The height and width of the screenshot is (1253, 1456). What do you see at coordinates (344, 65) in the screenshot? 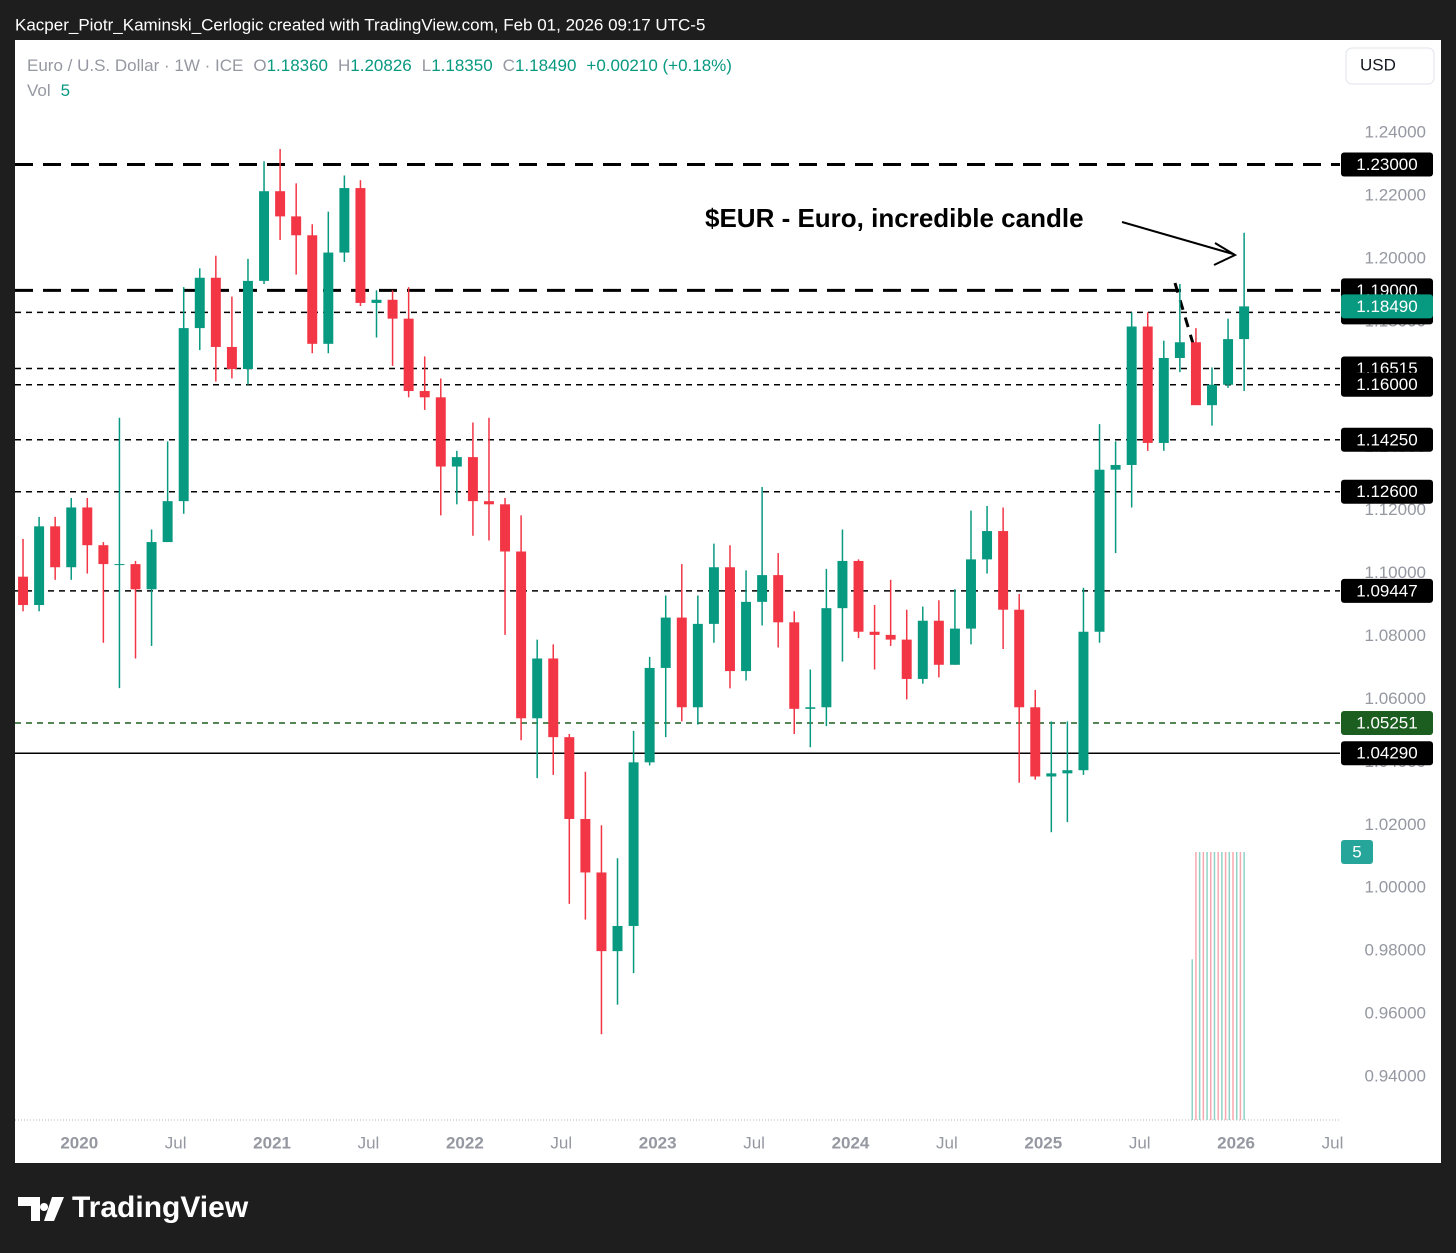
I see `h-label: H` at bounding box center [344, 65].